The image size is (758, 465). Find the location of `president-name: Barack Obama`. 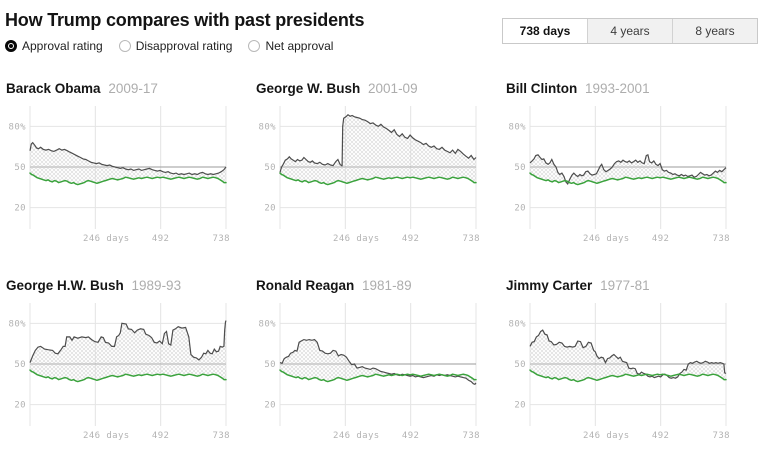

president-name: Barack Obama is located at coordinates (53, 88).